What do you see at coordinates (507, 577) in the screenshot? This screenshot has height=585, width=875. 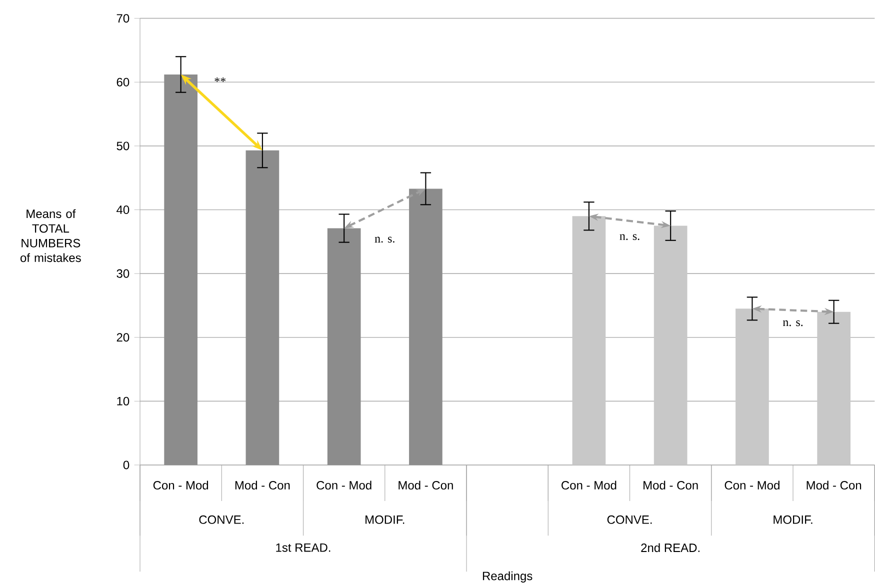 I see `text: Readings` at bounding box center [507, 577].